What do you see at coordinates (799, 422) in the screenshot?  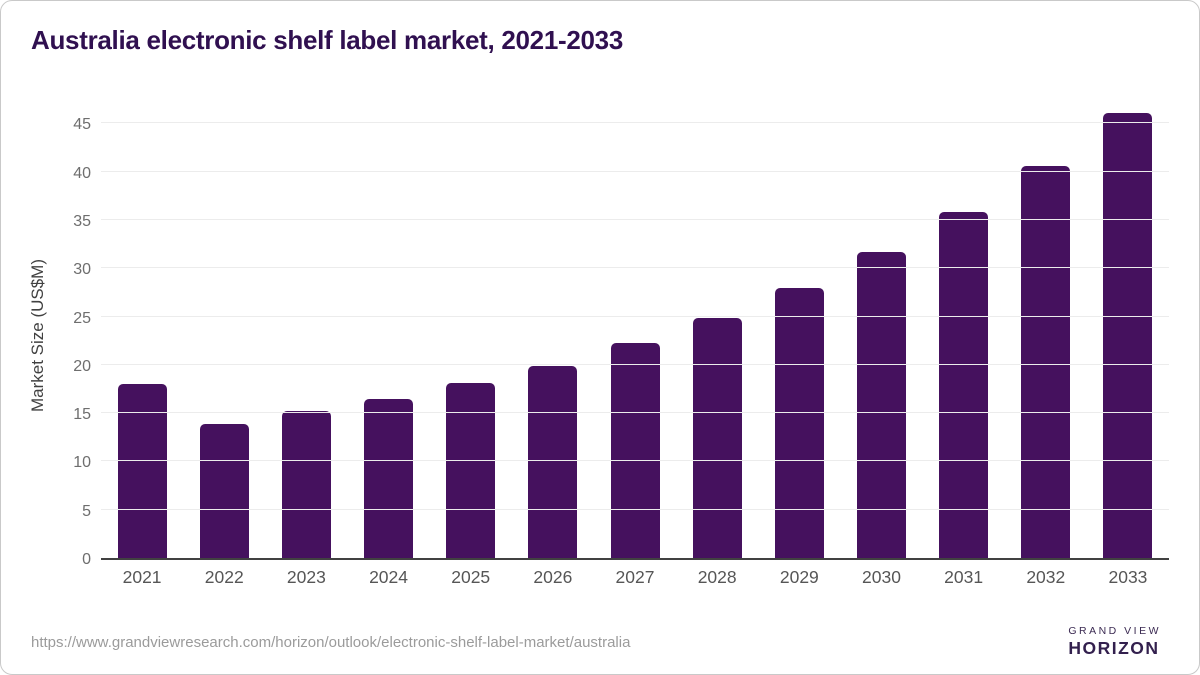 I see `bar-2029` at bounding box center [799, 422].